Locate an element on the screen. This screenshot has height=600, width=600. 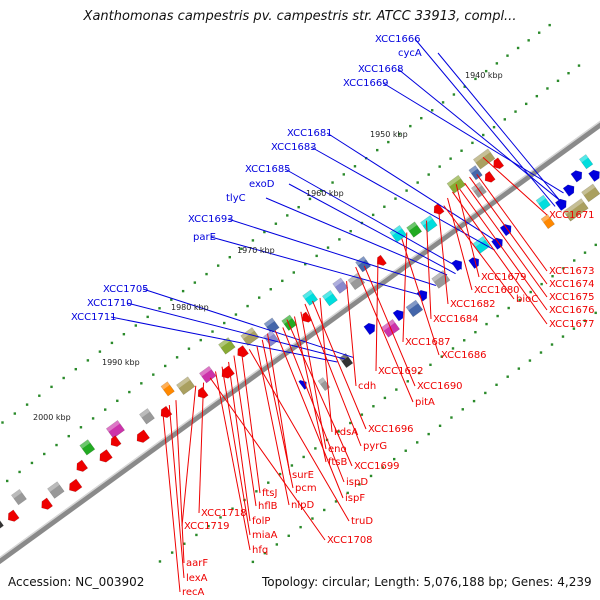
gene-label: exoD is located at coordinates (262, 184).